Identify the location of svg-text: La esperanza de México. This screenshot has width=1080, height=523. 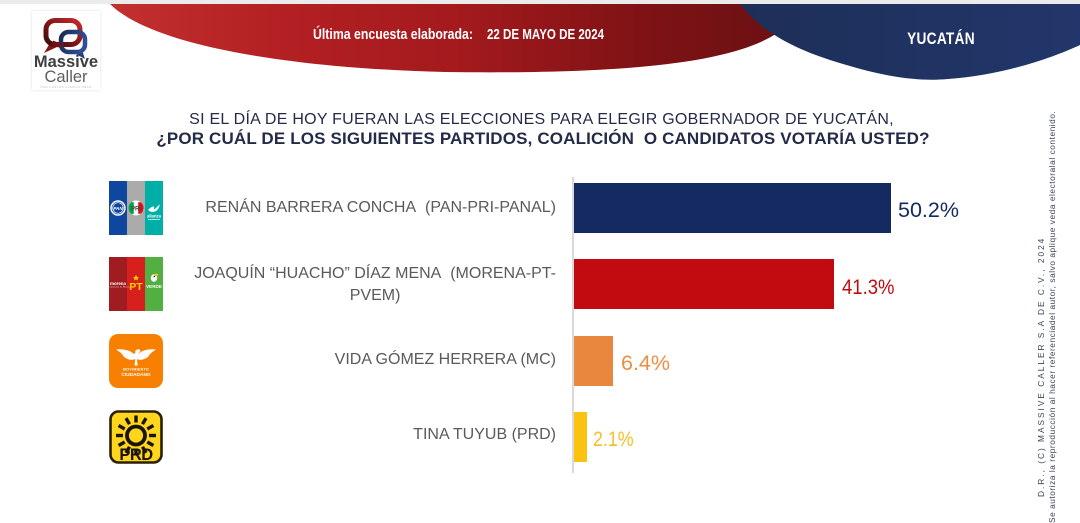
(119, 287).